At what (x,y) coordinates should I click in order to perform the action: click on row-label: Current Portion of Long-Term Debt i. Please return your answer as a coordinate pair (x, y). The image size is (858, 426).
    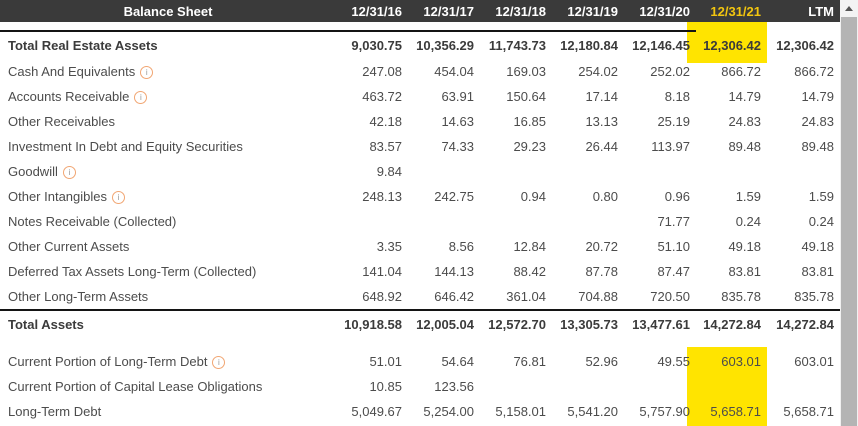
    Looking at the image, I should click on (168, 361).